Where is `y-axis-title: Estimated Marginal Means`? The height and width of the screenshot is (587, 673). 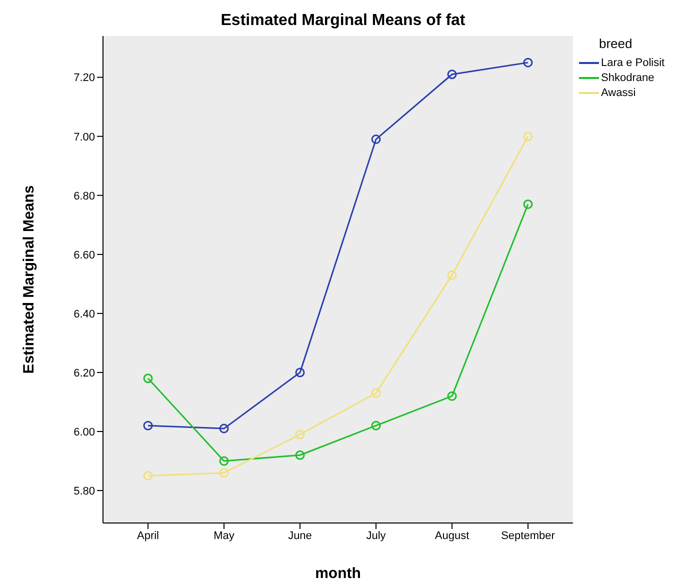 y-axis-title: Estimated Marginal Means is located at coordinates (29, 279).